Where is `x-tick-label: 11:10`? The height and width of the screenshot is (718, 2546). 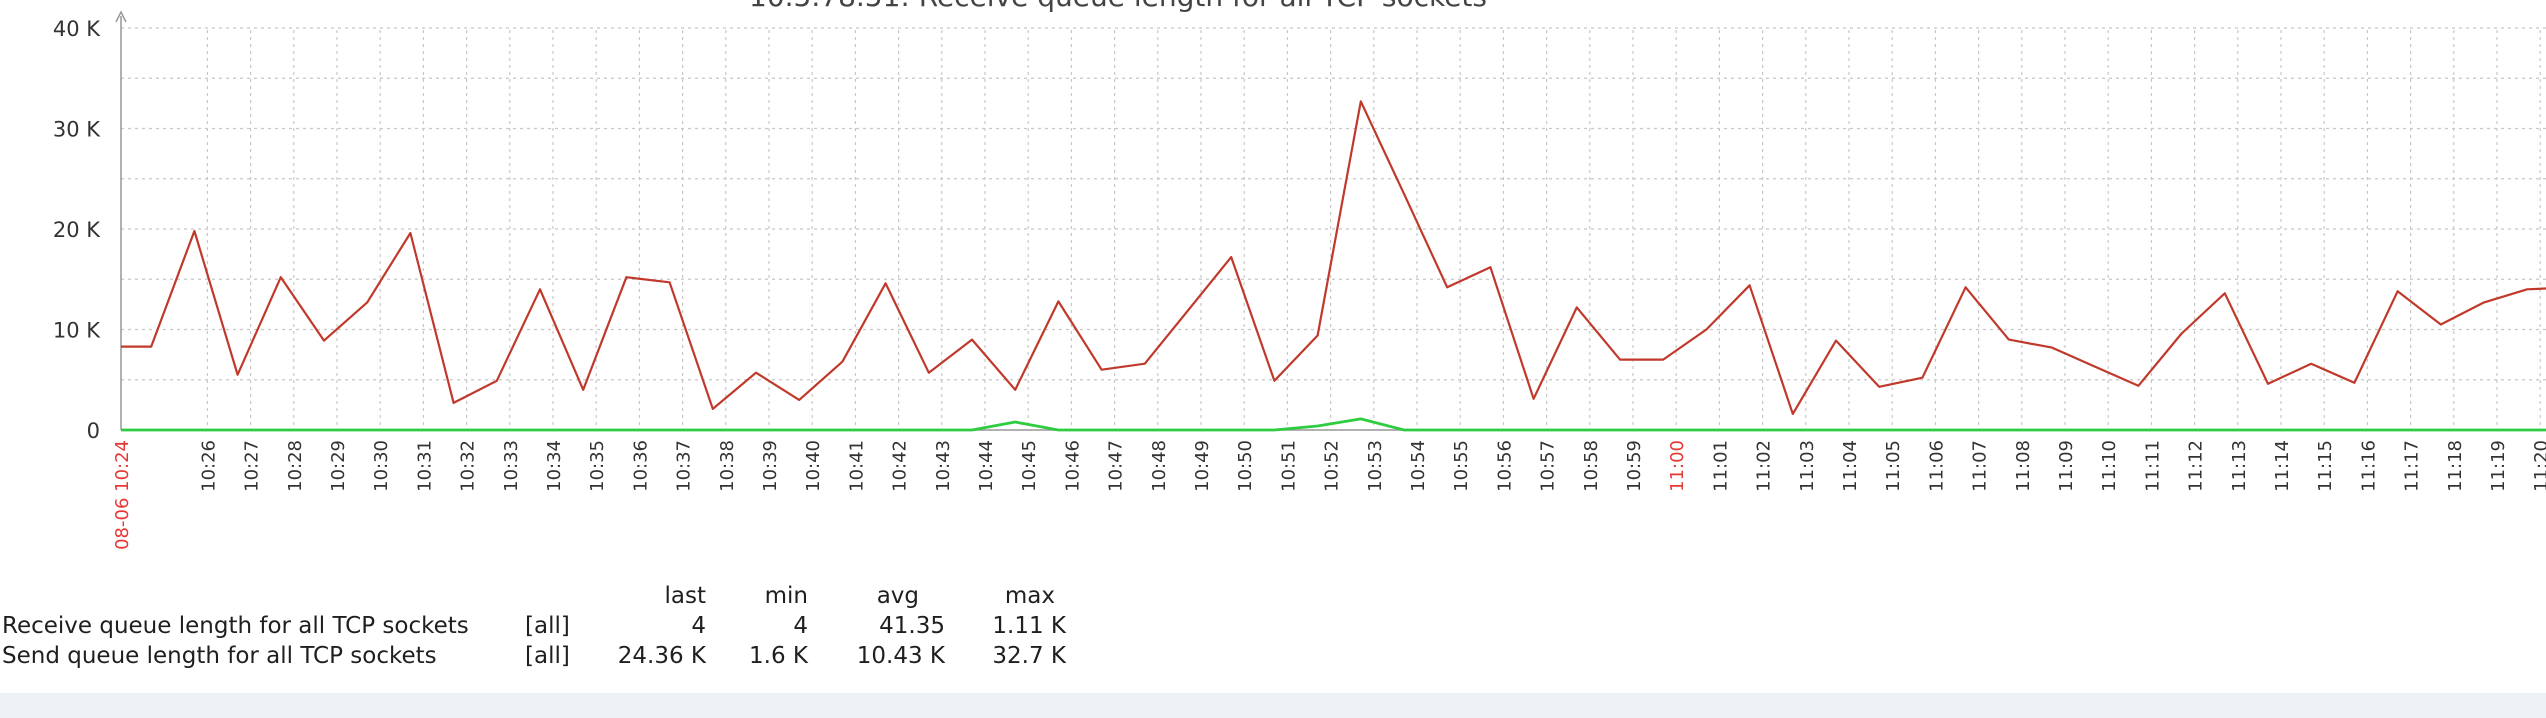 x-tick-label: 11:10 is located at coordinates (2109, 466).